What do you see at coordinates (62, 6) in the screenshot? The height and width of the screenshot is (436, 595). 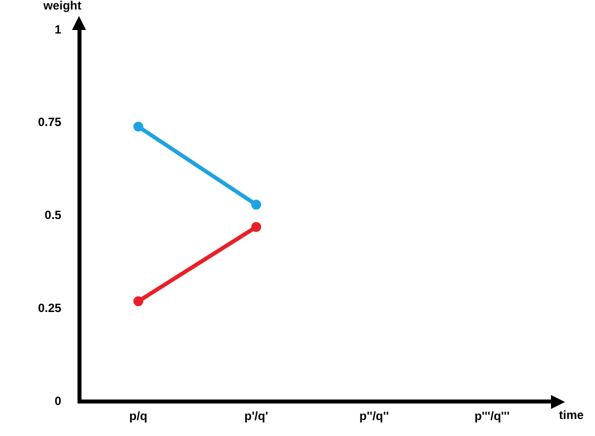 I see `y-axis-title: weight` at bounding box center [62, 6].